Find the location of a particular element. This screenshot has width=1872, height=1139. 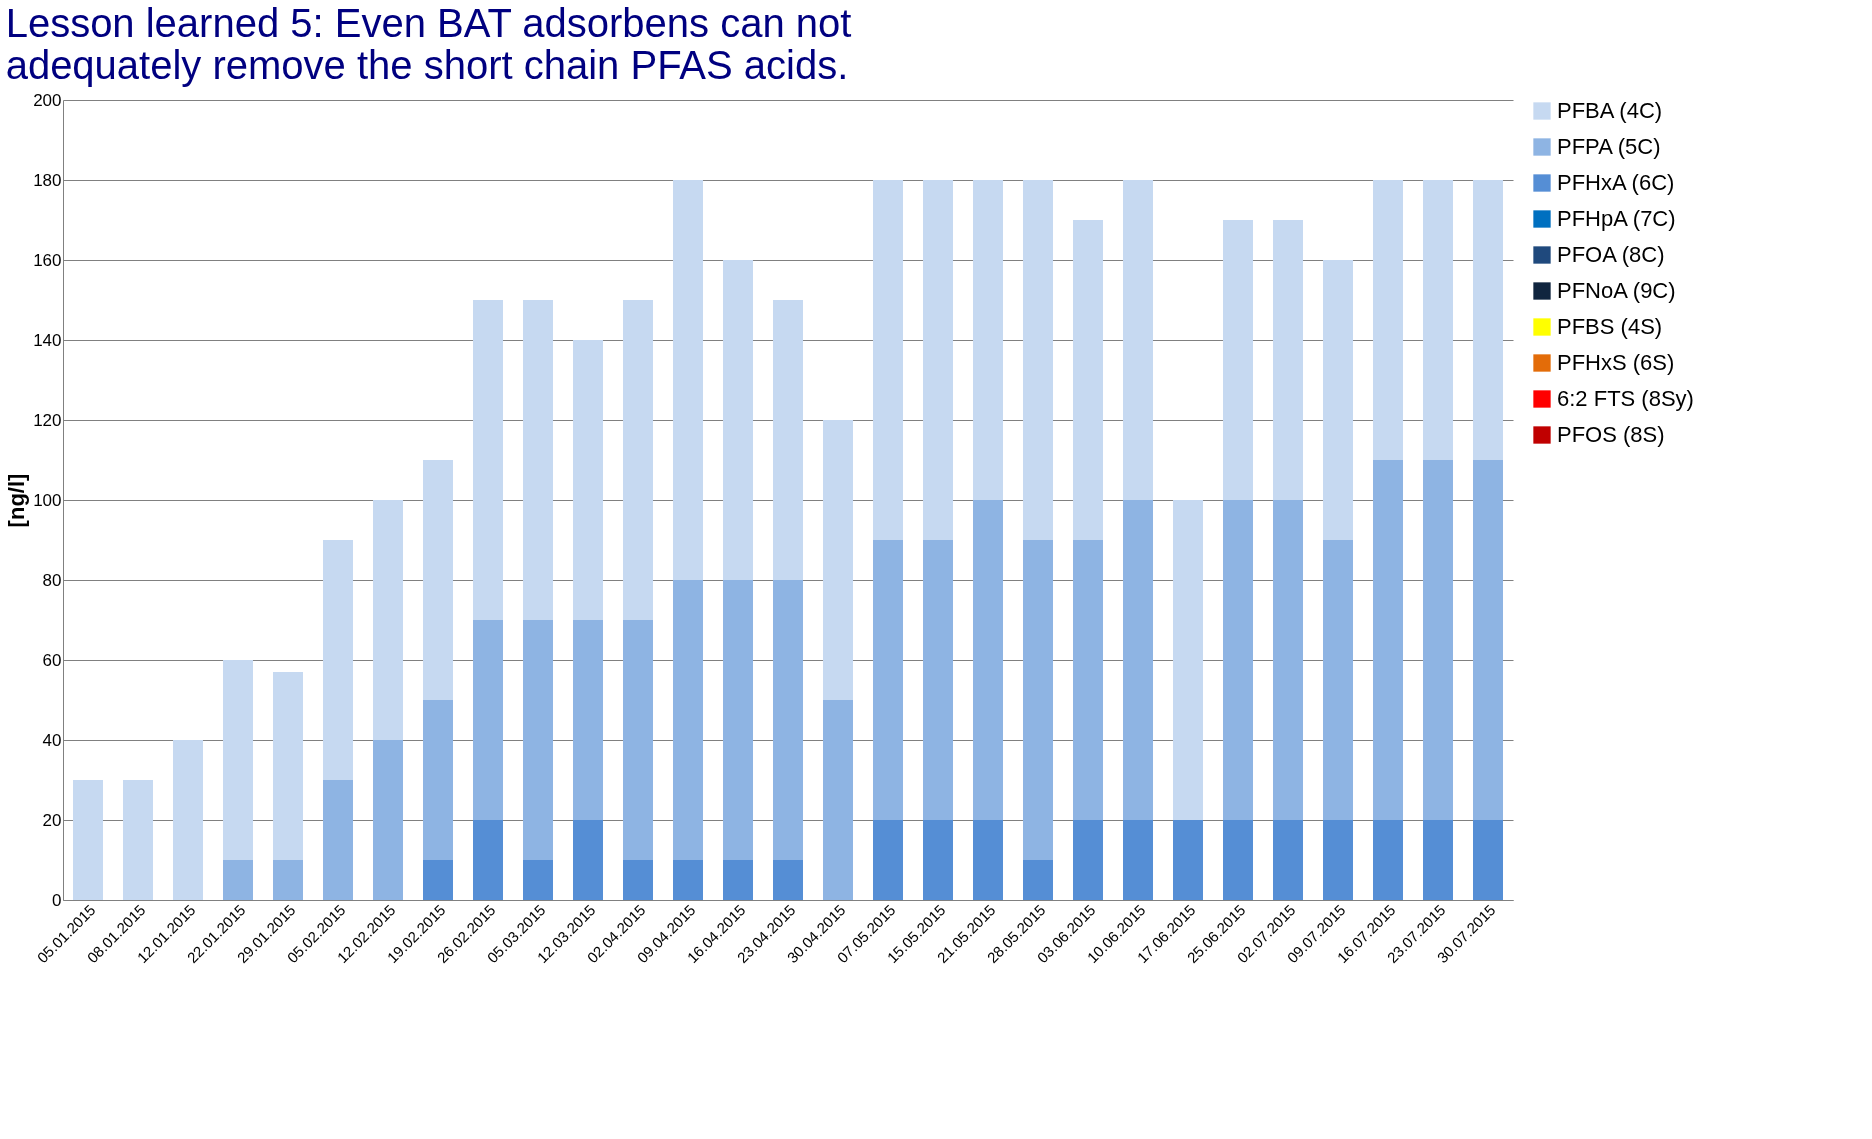

legend-label: PFHxS (6S) is located at coordinates (1616, 362).